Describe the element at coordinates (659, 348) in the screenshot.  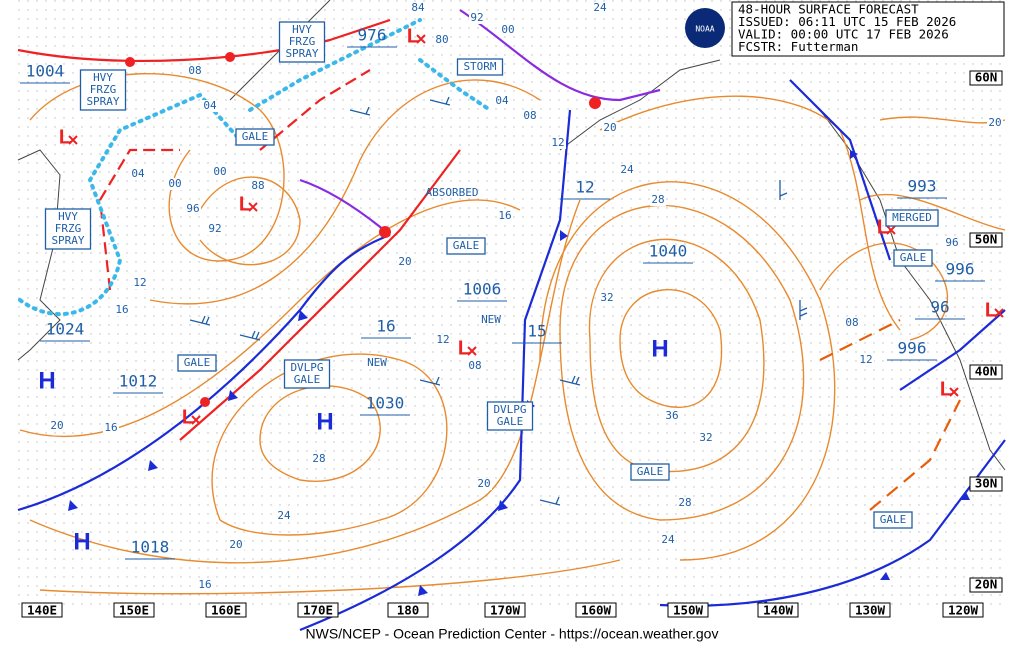
I see `high-center: H` at that location.